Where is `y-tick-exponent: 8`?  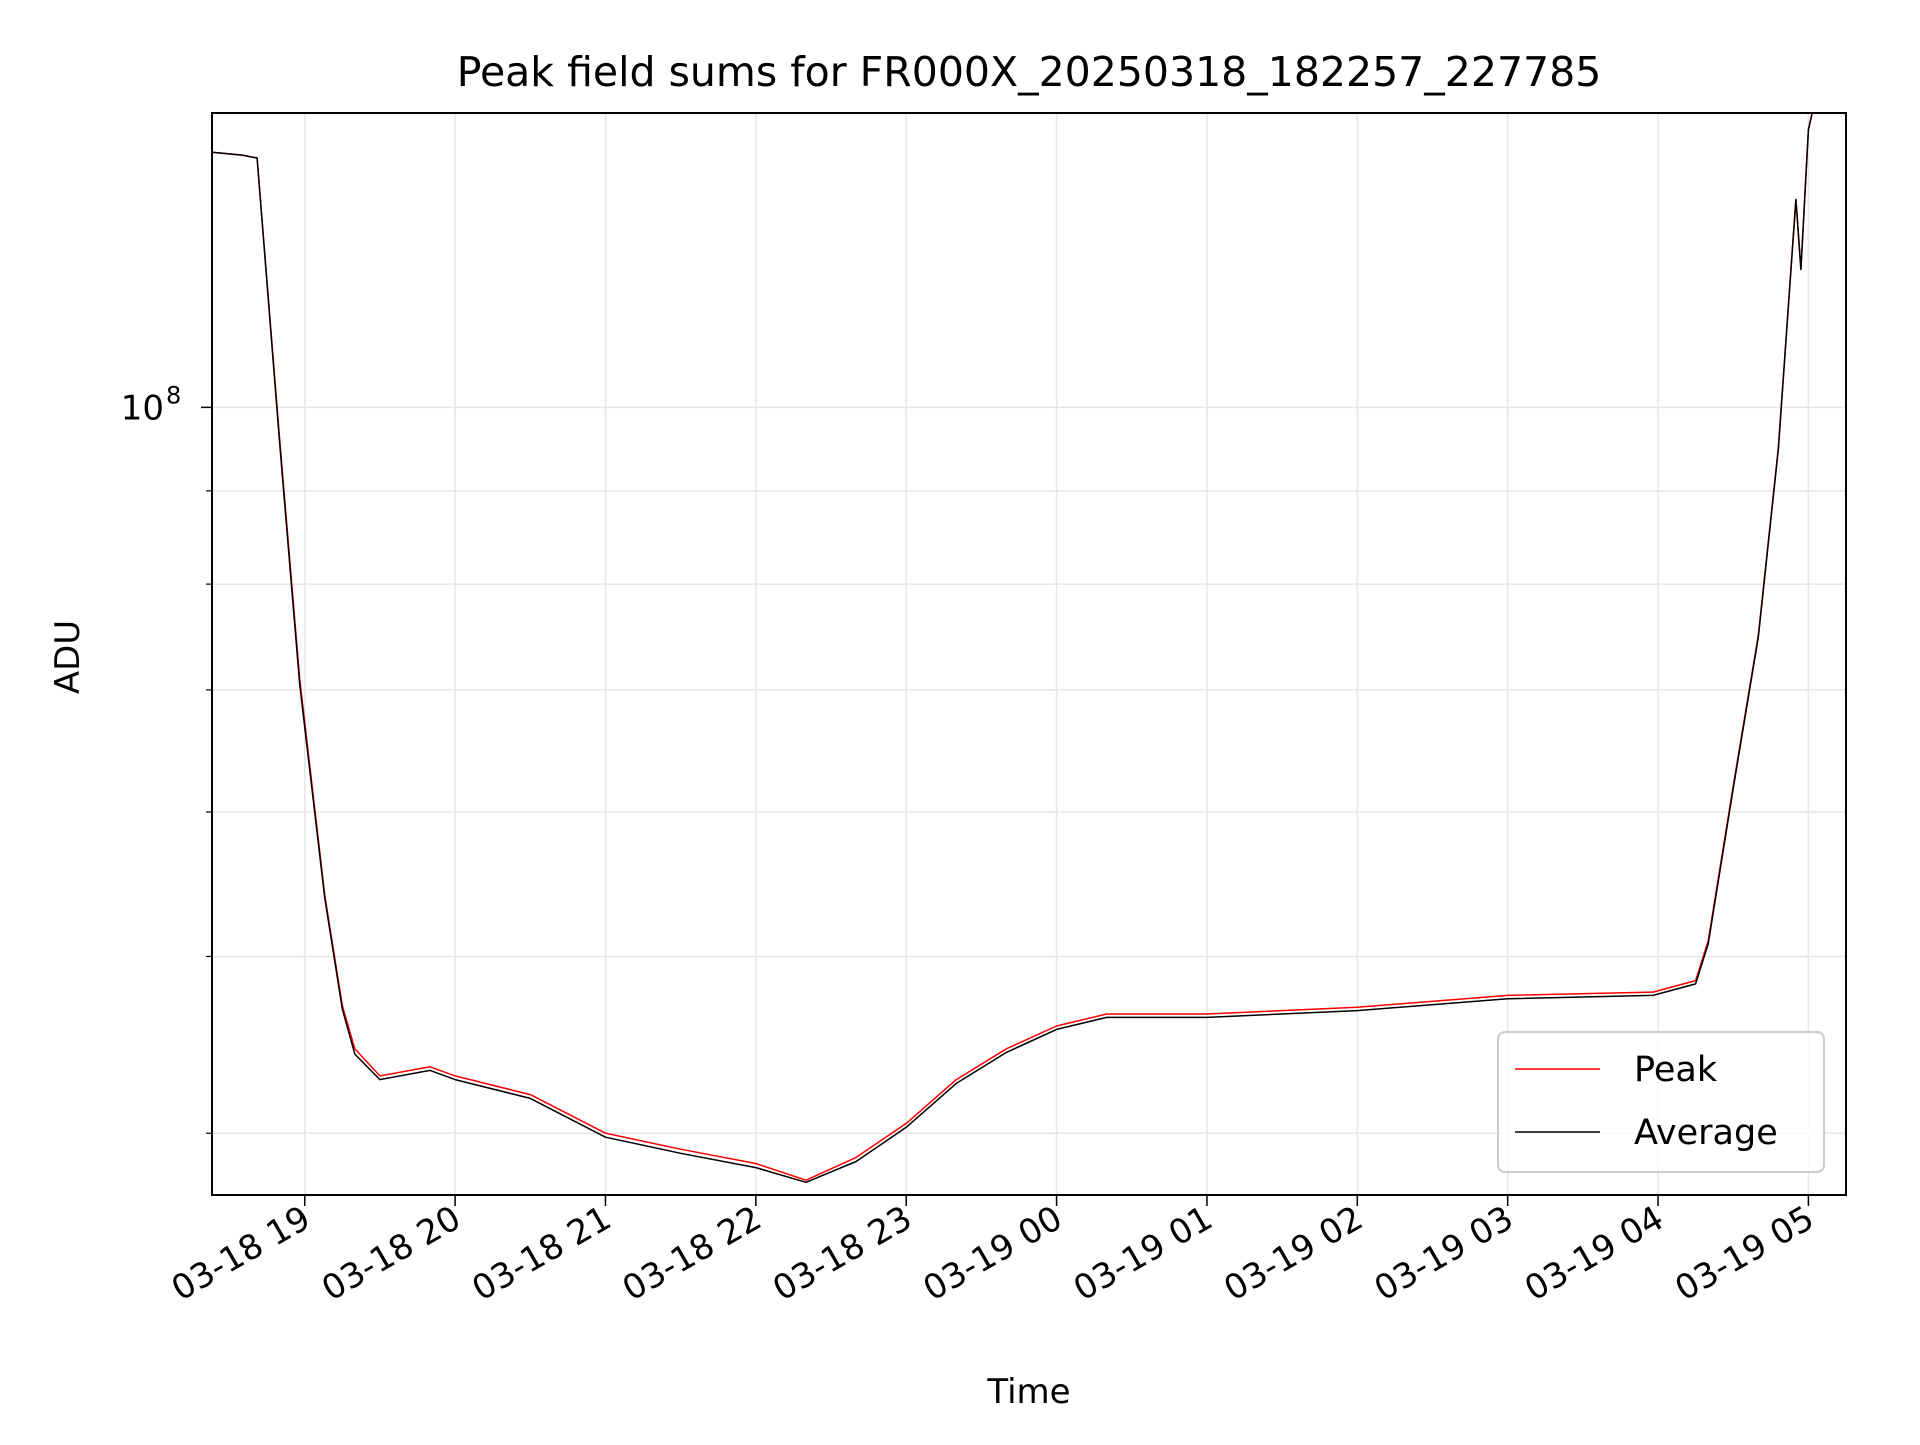 y-tick-exponent: 8 is located at coordinates (173, 395).